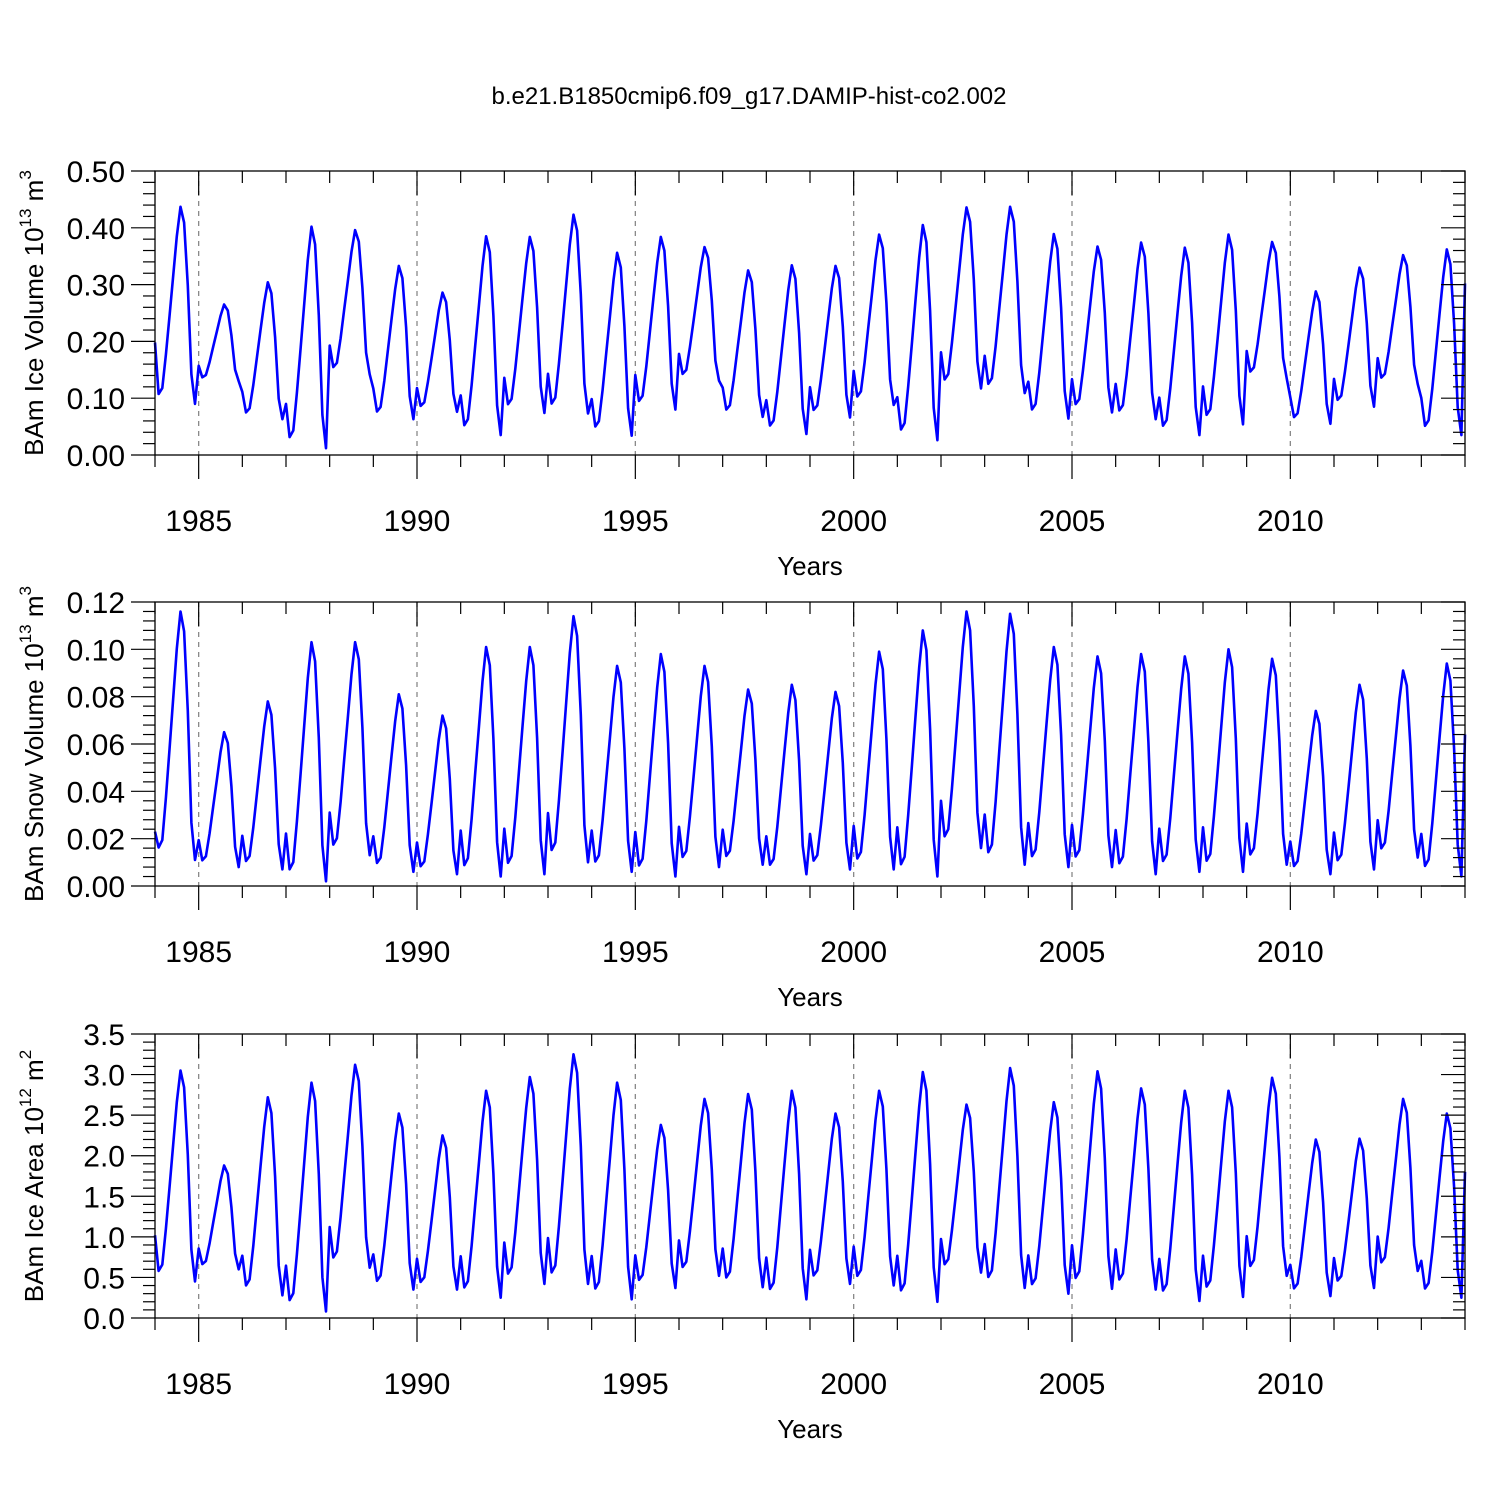 Image resolution: width=1500 pixels, height=1500 pixels. What do you see at coordinates (104, 1116) in the screenshot?
I see `y-tick-label: 2.5` at bounding box center [104, 1116].